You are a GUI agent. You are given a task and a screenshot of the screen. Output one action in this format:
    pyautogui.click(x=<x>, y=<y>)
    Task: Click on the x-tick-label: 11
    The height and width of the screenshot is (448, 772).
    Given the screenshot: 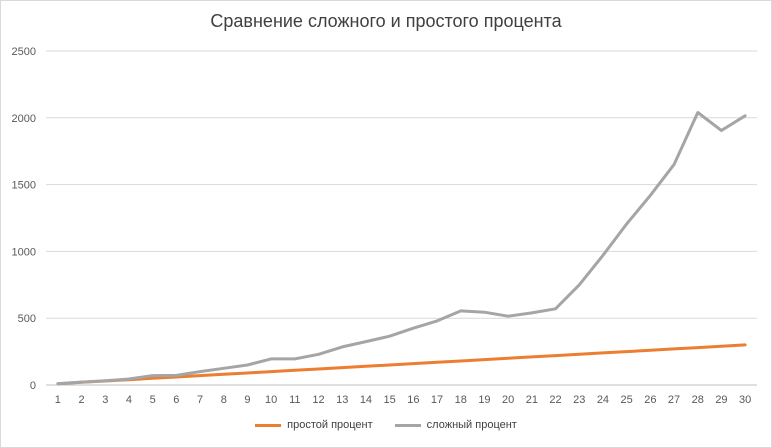 What is the action you would take?
    pyautogui.click(x=294, y=400)
    